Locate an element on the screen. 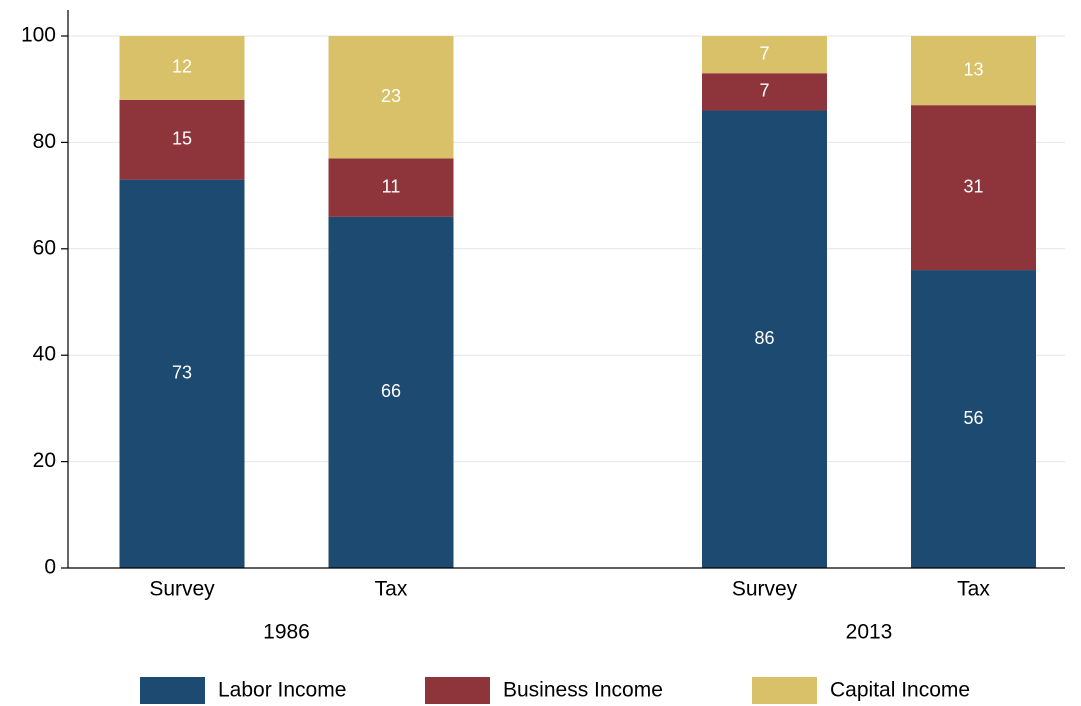  y-tick-label: 0 is located at coordinates (50, 567).